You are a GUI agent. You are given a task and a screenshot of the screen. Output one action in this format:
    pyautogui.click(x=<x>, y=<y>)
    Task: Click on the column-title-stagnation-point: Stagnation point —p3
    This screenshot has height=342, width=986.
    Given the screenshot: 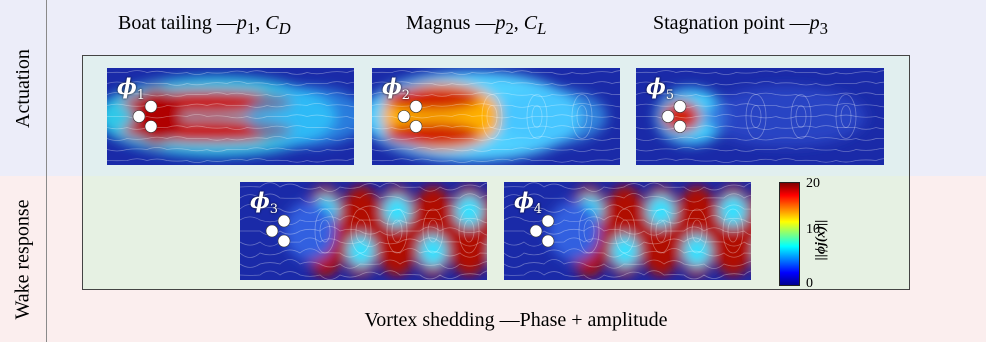 What is the action you would take?
    pyautogui.click(x=740, y=25)
    